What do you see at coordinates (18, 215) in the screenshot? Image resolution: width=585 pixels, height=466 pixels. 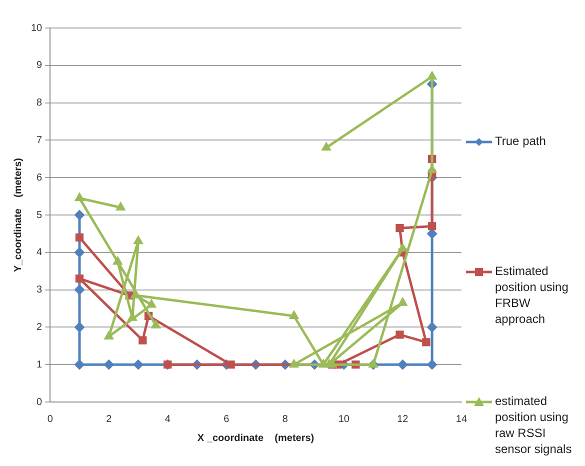 I see `y-axis-title: Y_coordinate (meters)` at bounding box center [18, 215].